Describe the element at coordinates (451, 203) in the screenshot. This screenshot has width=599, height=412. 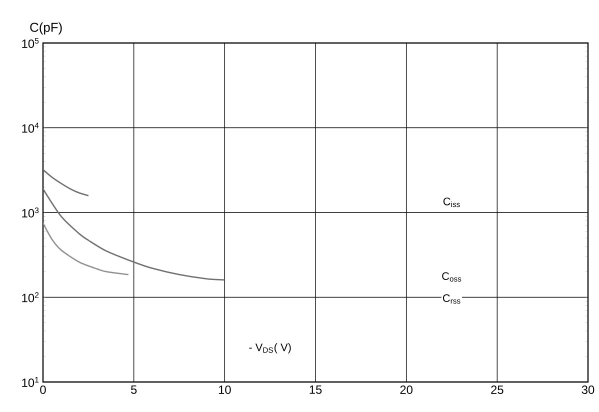
I see `annotation: C$_{iss}$` at that location.